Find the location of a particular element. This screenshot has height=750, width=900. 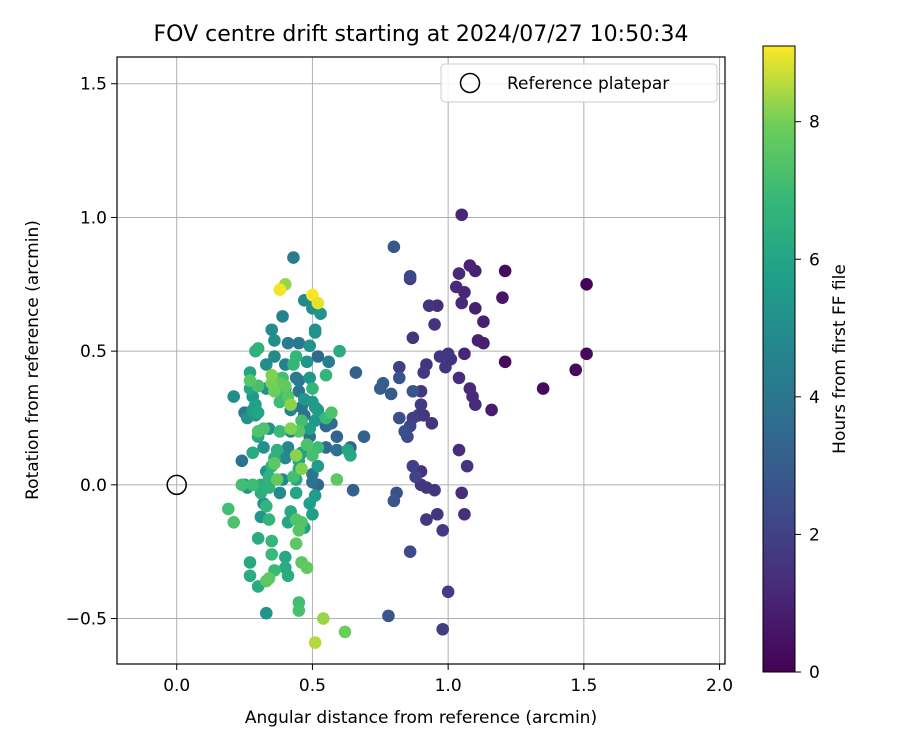

y-tick-label: 1.0 is located at coordinates (93, 218).